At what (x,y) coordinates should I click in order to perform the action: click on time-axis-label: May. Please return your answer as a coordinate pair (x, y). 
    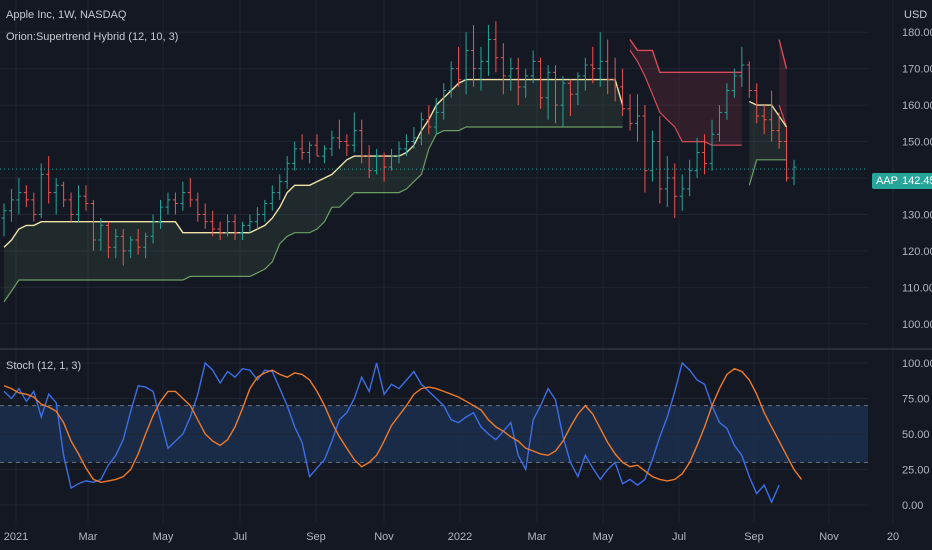
    Looking at the image, I should click on (163, 537).